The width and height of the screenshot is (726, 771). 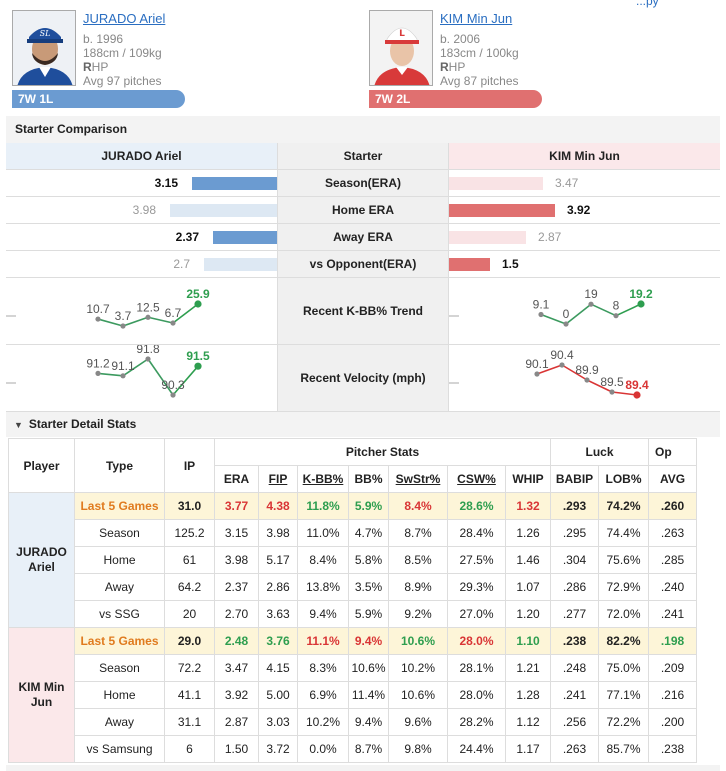 I want to click on stat-cell: 77.1%, so click(x=623, y=695).